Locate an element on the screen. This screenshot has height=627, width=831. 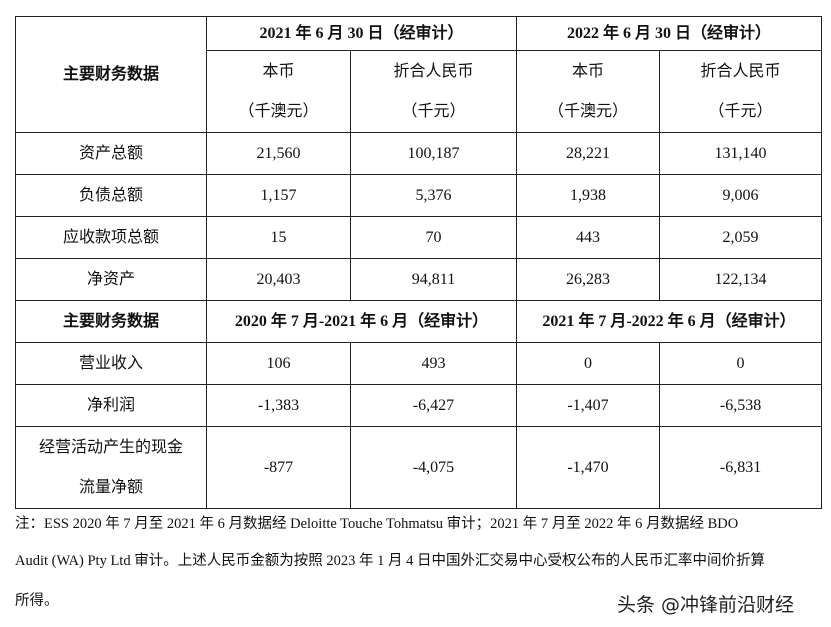
cell: 122,134 is located at coordinates (741, 279).